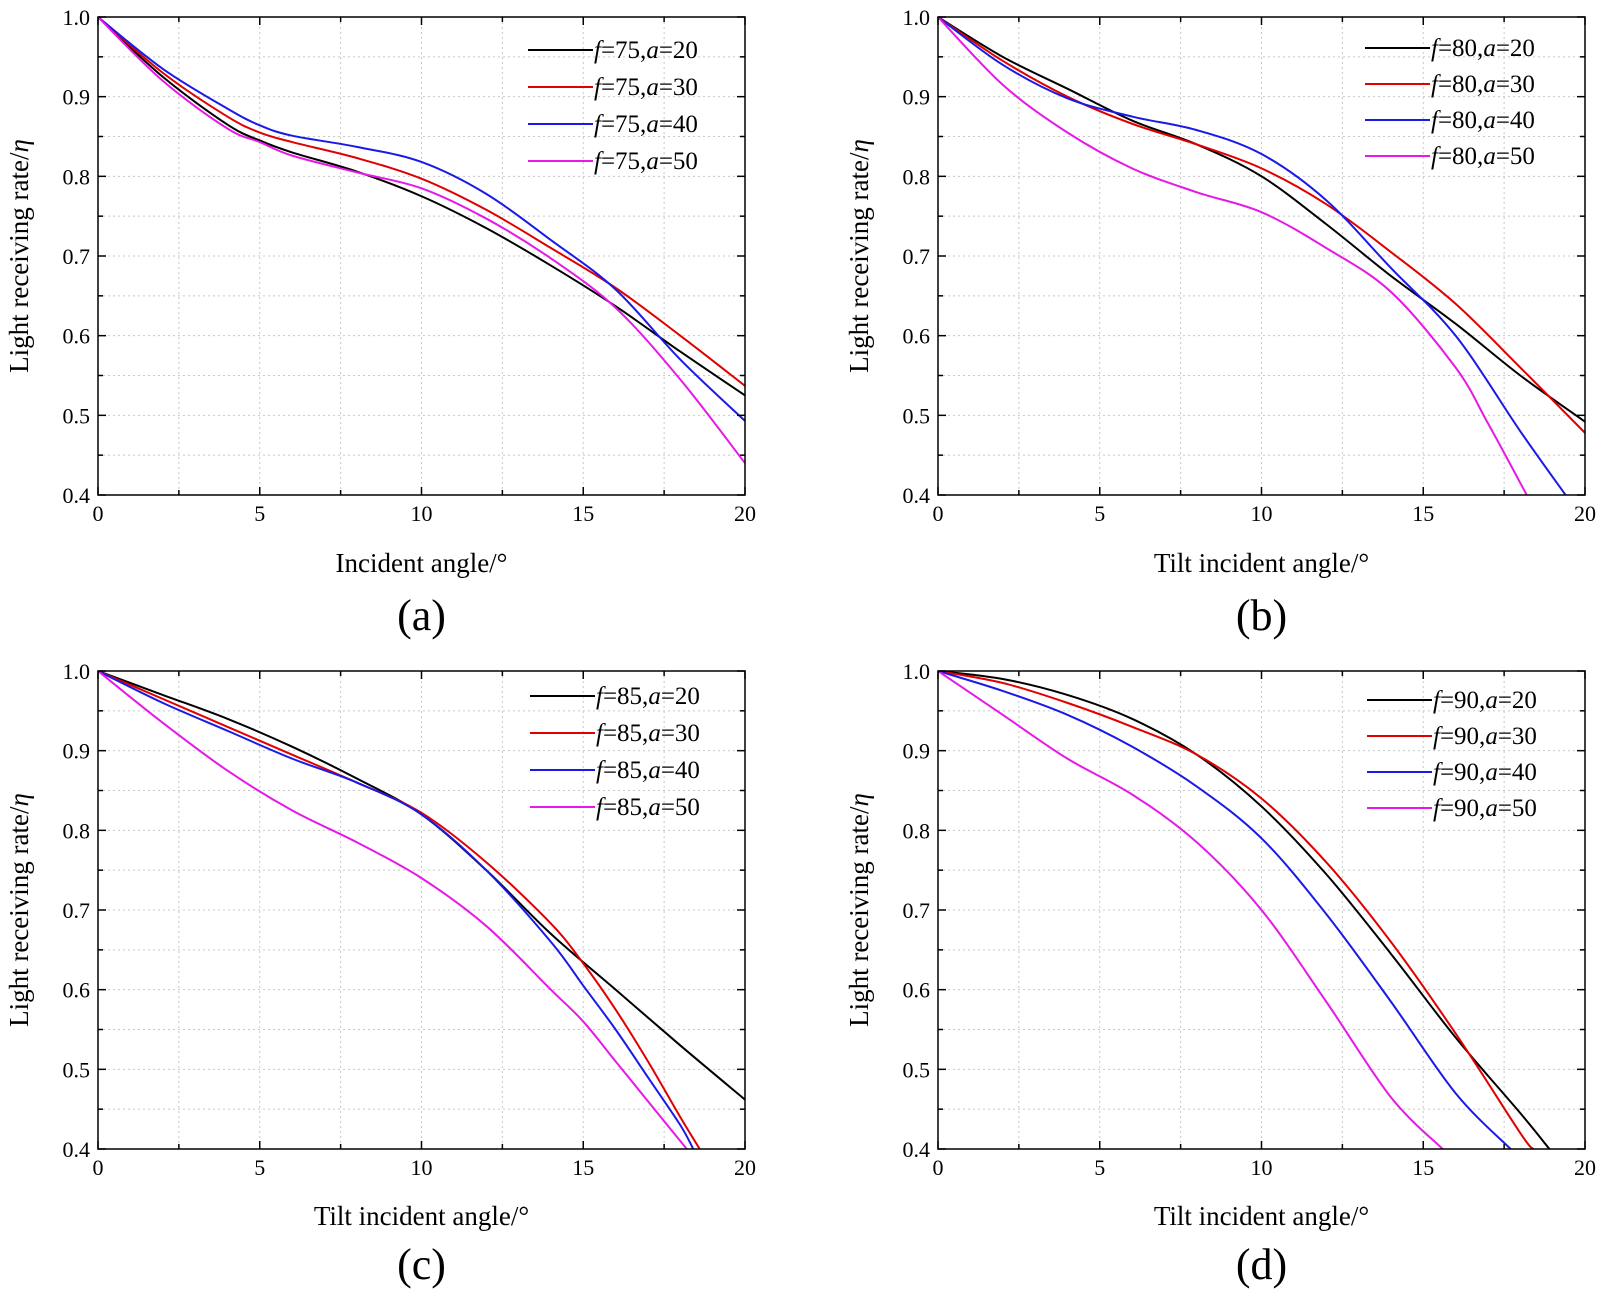 The width and height of the screenshot is (1600, 1289). What do you see at coordinates (1450, 102) in the screenshot?
I see `legend: f=80,a=20 f=80,a=30 f=80,a=40 f=80,a=50` at bounding box center [1450, 102].